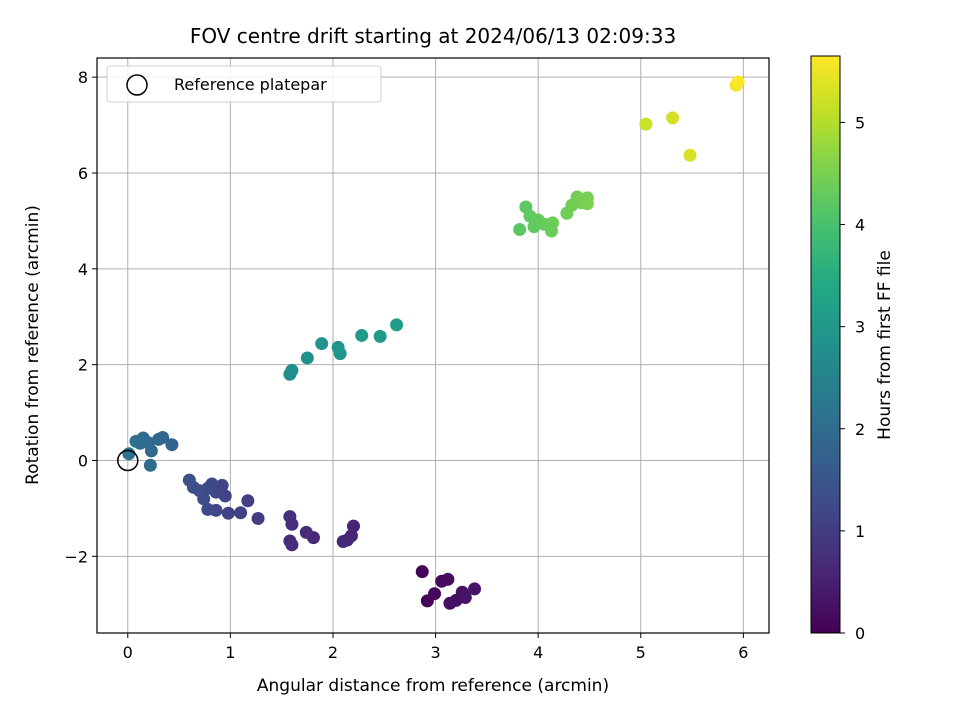 The height and width of the screenshot is (720, 960). Describe the element at coordinates (128, 652) in the screenshot. I see `x-tick-label: 0` at that location.